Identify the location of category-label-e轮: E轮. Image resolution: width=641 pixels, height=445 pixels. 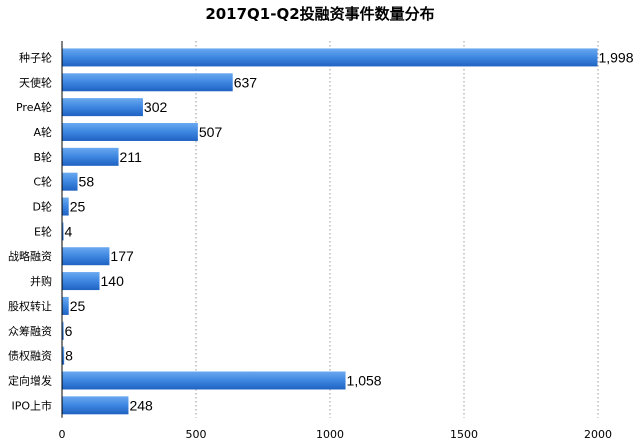
(43, 231).